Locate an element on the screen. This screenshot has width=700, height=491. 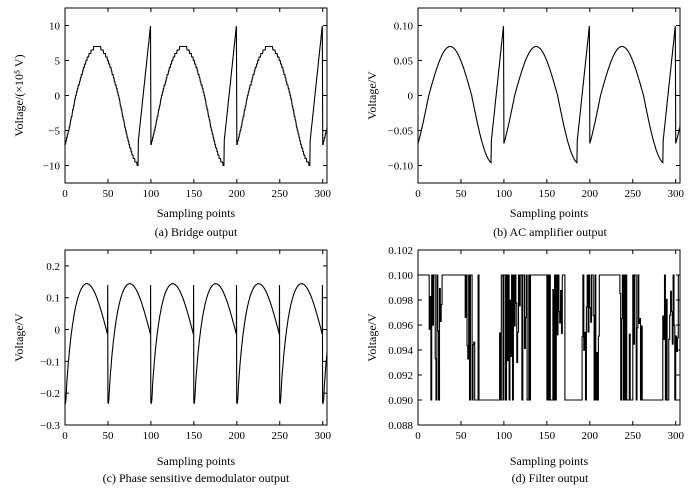
y-tick-label: −10 is located at coordinates (52, 167).